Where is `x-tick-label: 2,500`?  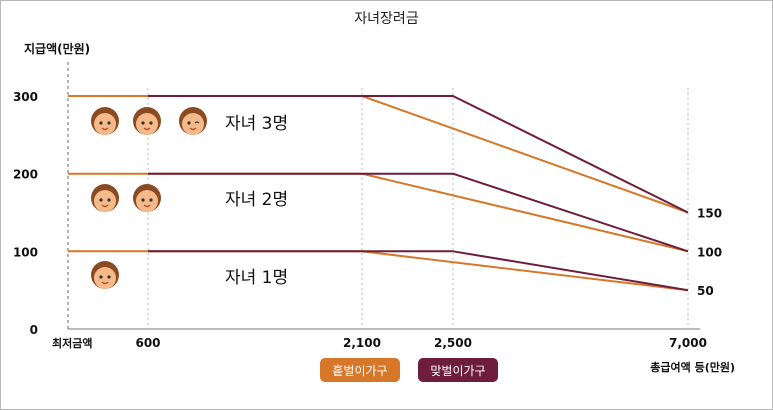
x-tick-label: 2,500 is located at coordinates (453, 343).